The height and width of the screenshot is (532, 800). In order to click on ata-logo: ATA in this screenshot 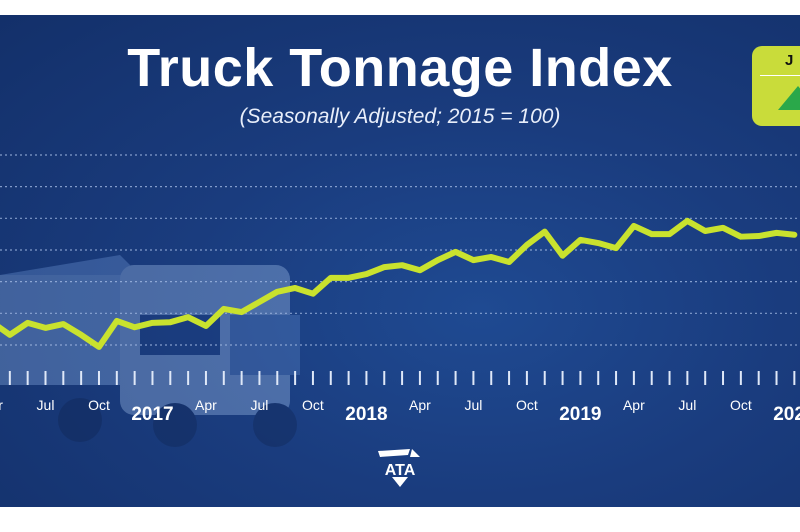, I will do `click(399, 468)`.